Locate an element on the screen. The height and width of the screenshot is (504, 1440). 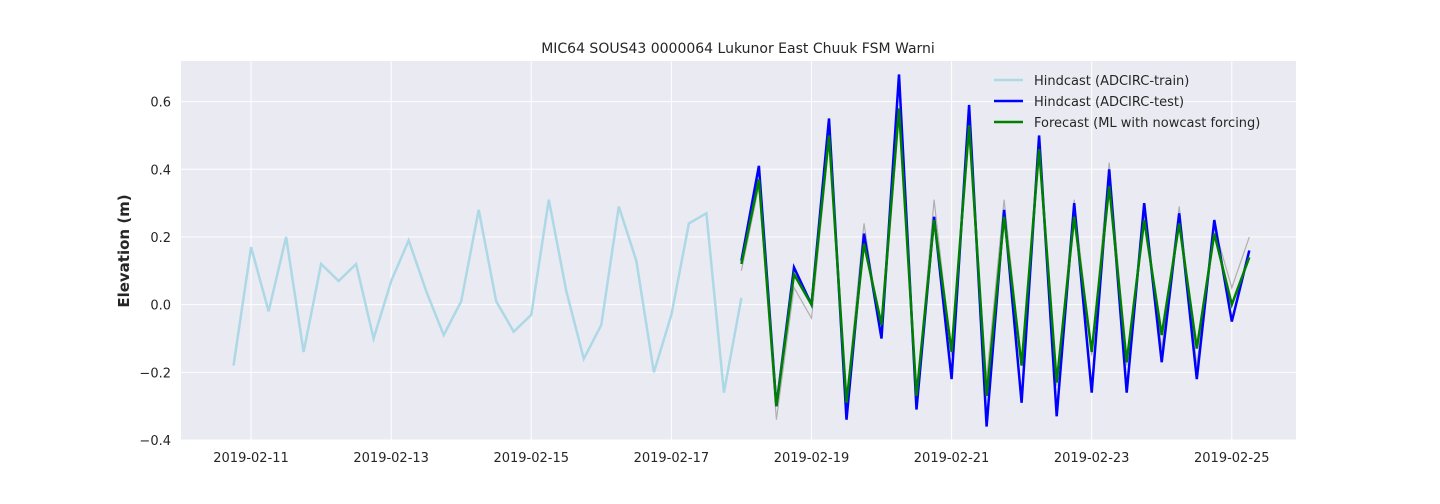
legend-label-train: Hindcast (ADCIRC-train) is located at coordinates (1111, 81).